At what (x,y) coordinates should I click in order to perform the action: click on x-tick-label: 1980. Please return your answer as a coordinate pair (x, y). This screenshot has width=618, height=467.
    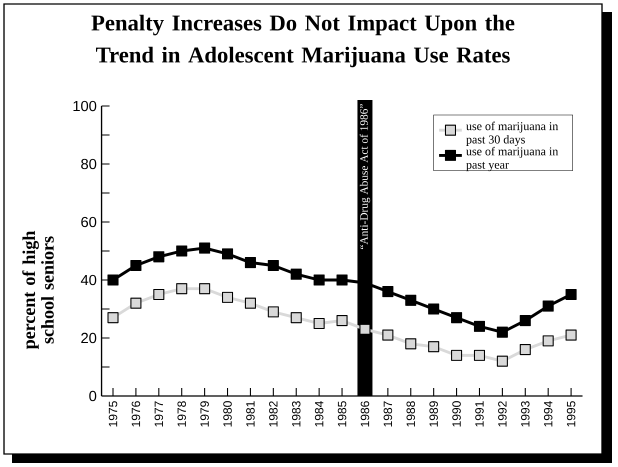
    Looking at the image, I should click on (227, 413).